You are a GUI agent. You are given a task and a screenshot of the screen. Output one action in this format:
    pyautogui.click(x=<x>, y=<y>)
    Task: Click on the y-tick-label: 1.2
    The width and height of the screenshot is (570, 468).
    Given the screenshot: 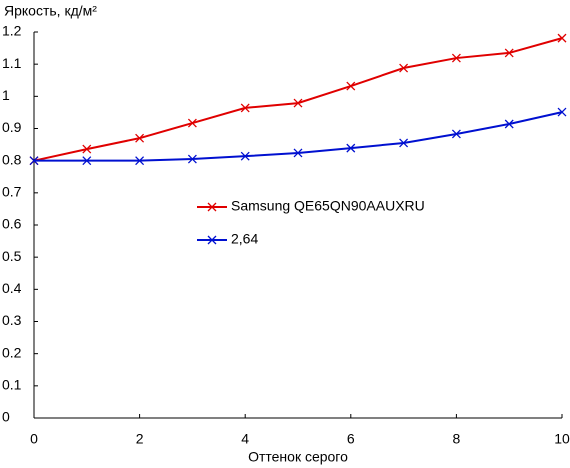 What is the action you would take?
    pyautogui.click(x=12, y=31)
    